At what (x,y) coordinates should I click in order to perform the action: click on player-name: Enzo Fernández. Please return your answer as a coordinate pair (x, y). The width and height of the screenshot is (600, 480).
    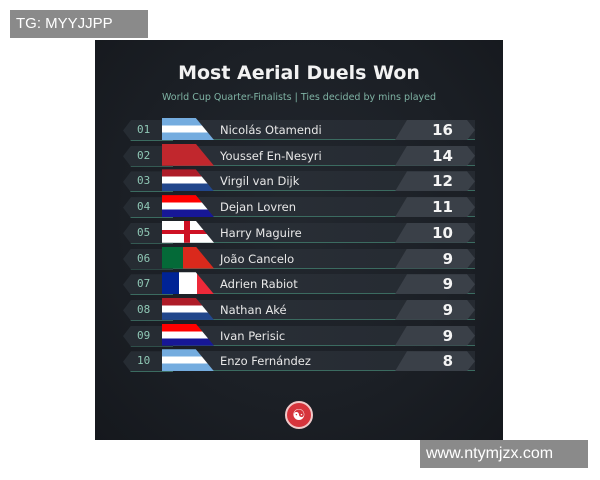
    Looking at the image, I should click on (265, 361).